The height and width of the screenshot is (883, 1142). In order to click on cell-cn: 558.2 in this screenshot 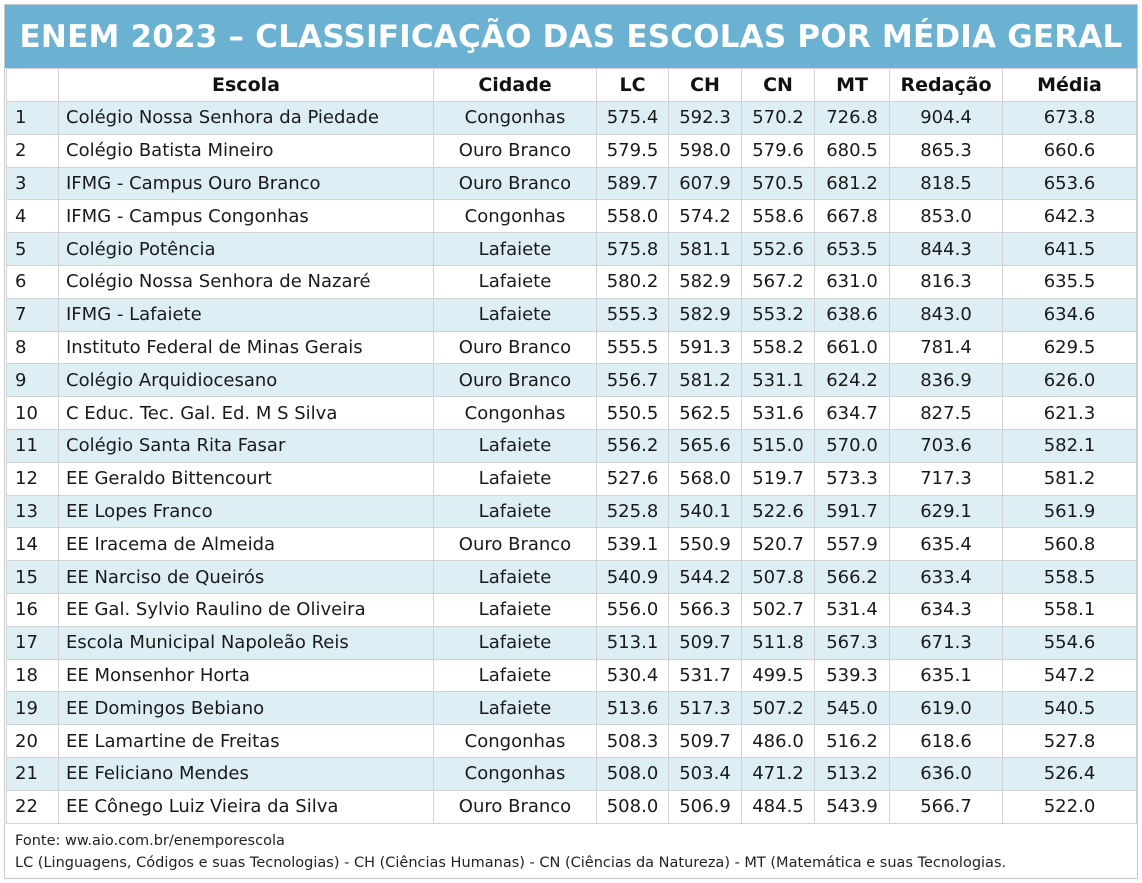, I will do `click(778, 347)`.